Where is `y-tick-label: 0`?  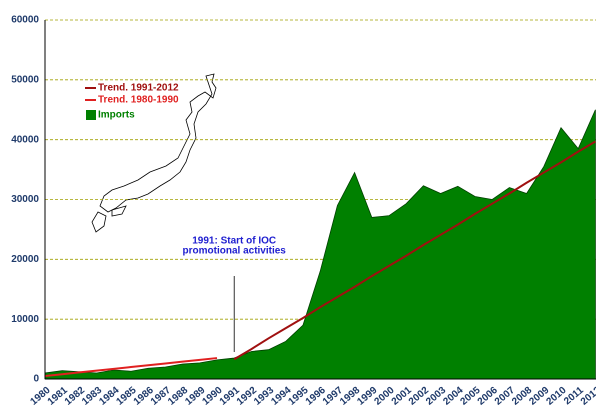 y-tick-label: 0 is located at coordinates (36, 379).